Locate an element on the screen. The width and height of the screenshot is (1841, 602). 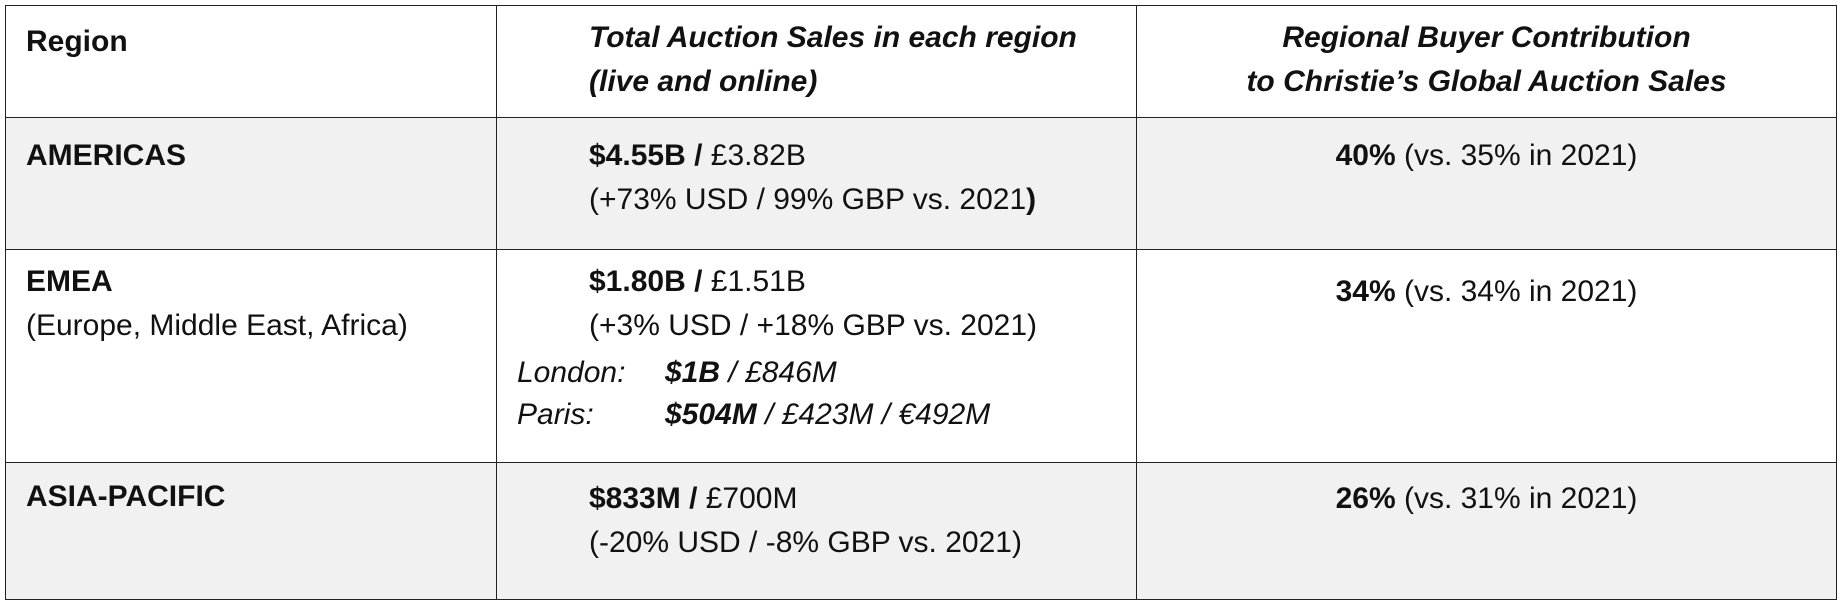
city-row-london: London: $1B / £846M is located at coordinates (826, 373).